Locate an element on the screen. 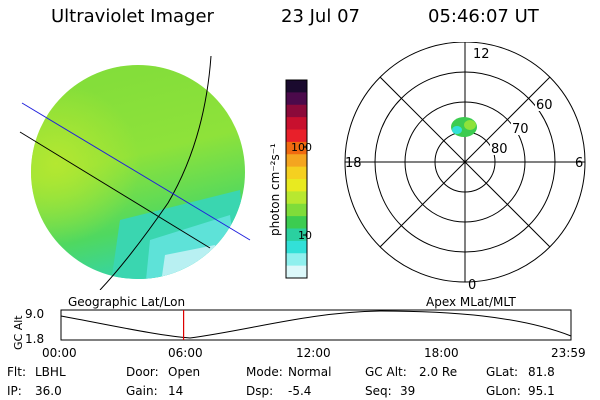 This screenshot has width=600, height=400. colorbar-frame is located at coordinates (296, 179).